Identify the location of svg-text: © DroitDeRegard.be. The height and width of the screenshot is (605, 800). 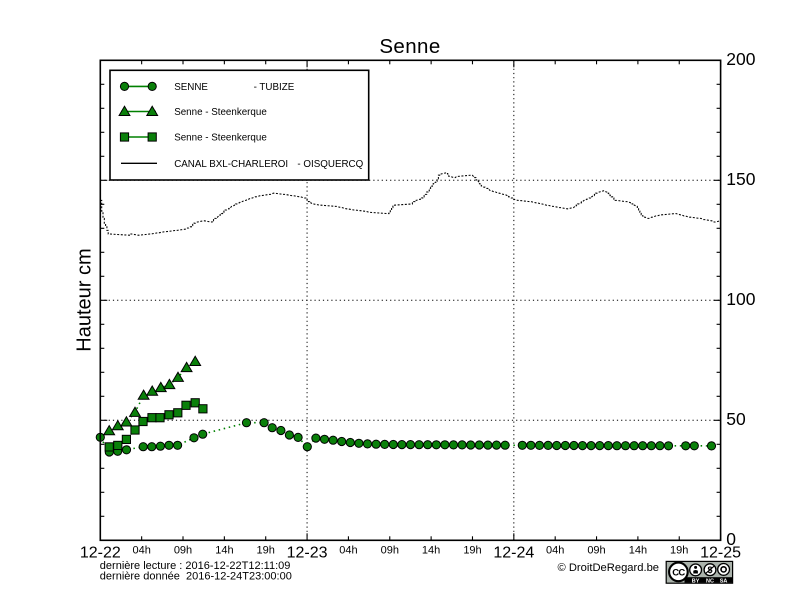
(609, 568).